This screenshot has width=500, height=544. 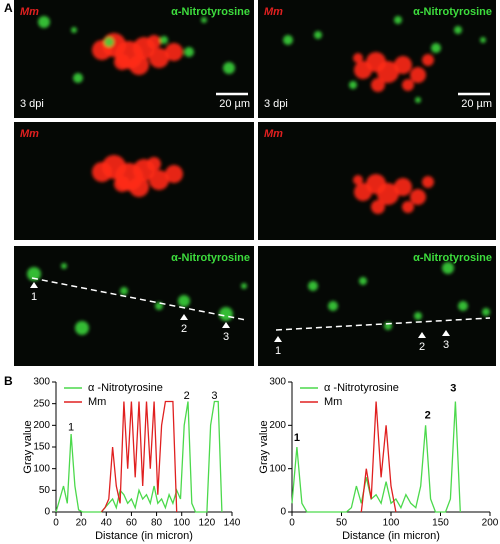 What do you see at coordinates (361, 388) in the screenshot?
I see `legend-label: α -Nitrotyrosine` at bounding box center [361, 388].